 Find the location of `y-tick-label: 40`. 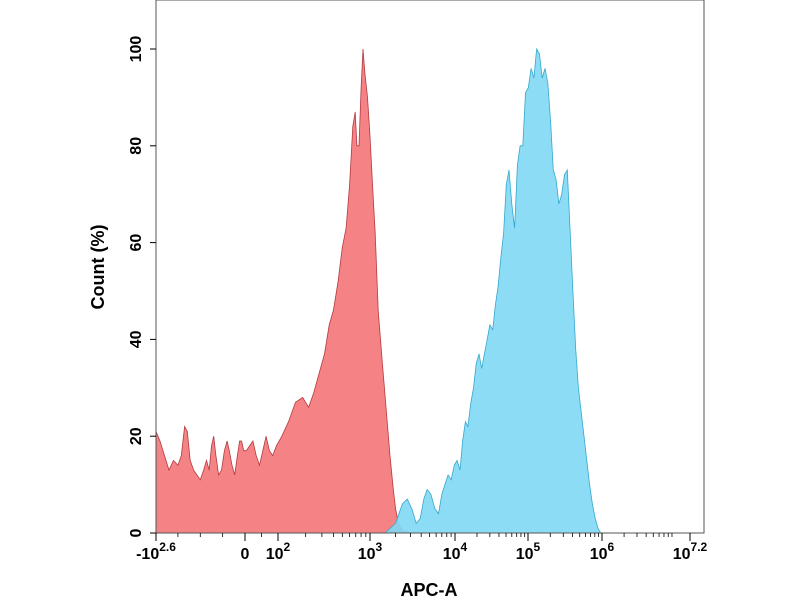

y-tick-label: 40 is located at coordinates (136, 339).